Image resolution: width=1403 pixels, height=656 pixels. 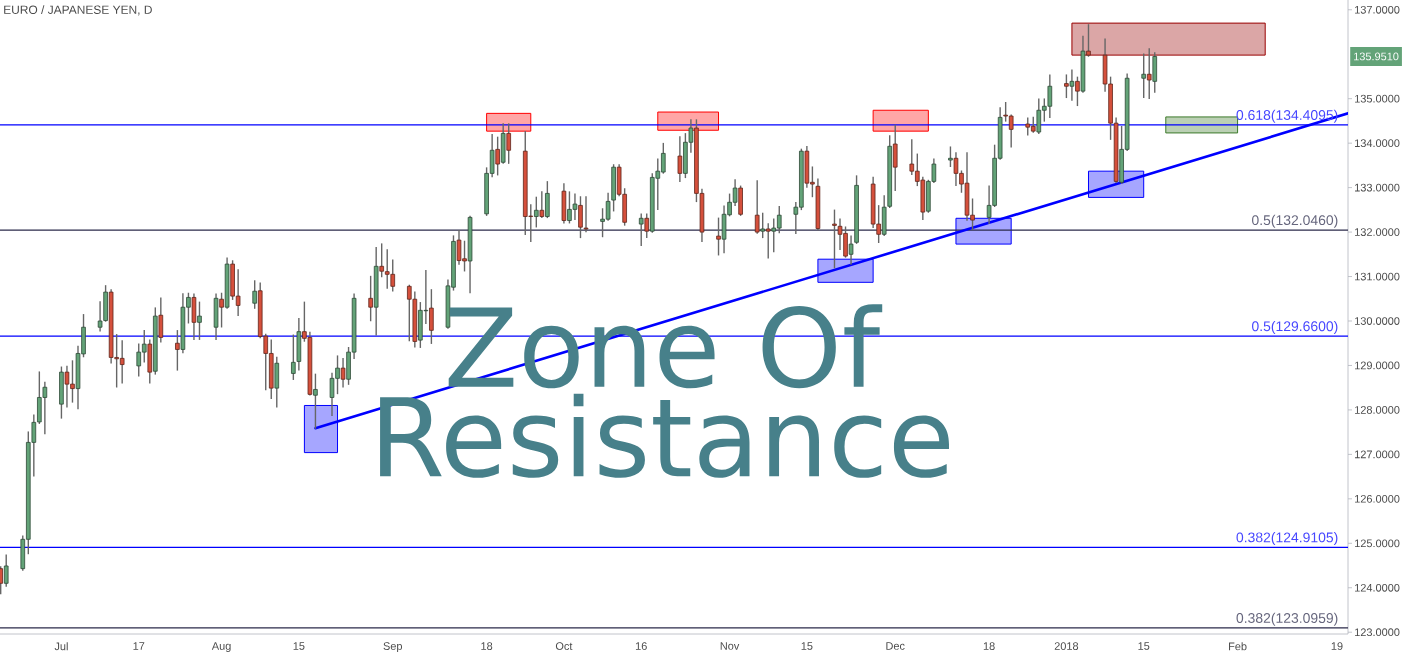 I want to click on y-tick-label: 125.0000, so click(x=1377, y=543).